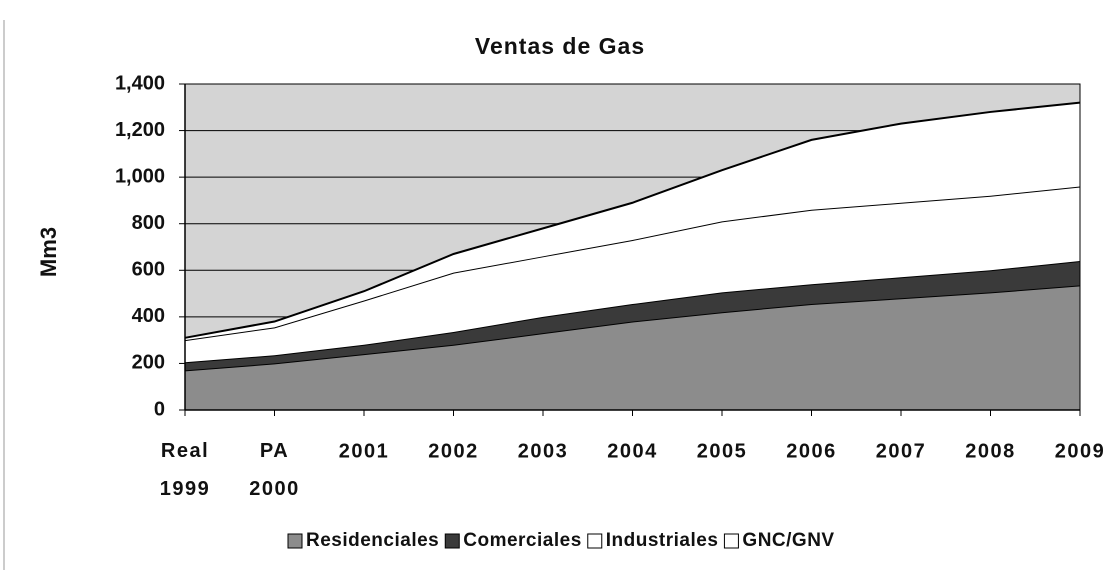 The width and height of the screenshot is (1117, 579). I want to click on x-tick-label: 2008, so click(990, 451).